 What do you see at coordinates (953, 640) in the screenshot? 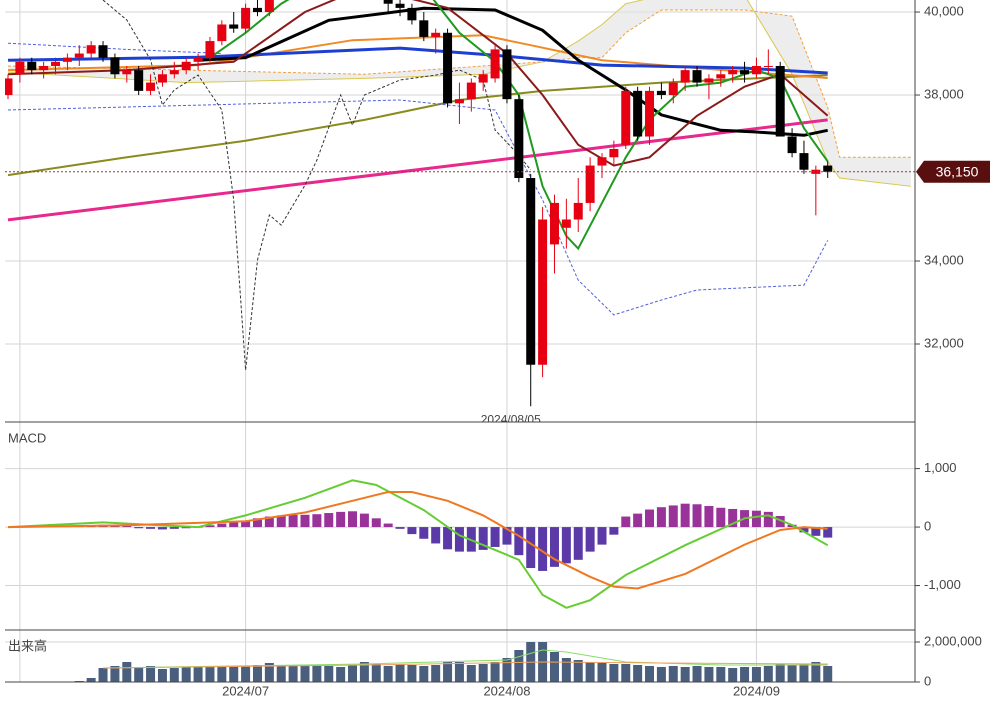
I see `y-tick-label: 2,000,000` at bounding box center [953, 640].